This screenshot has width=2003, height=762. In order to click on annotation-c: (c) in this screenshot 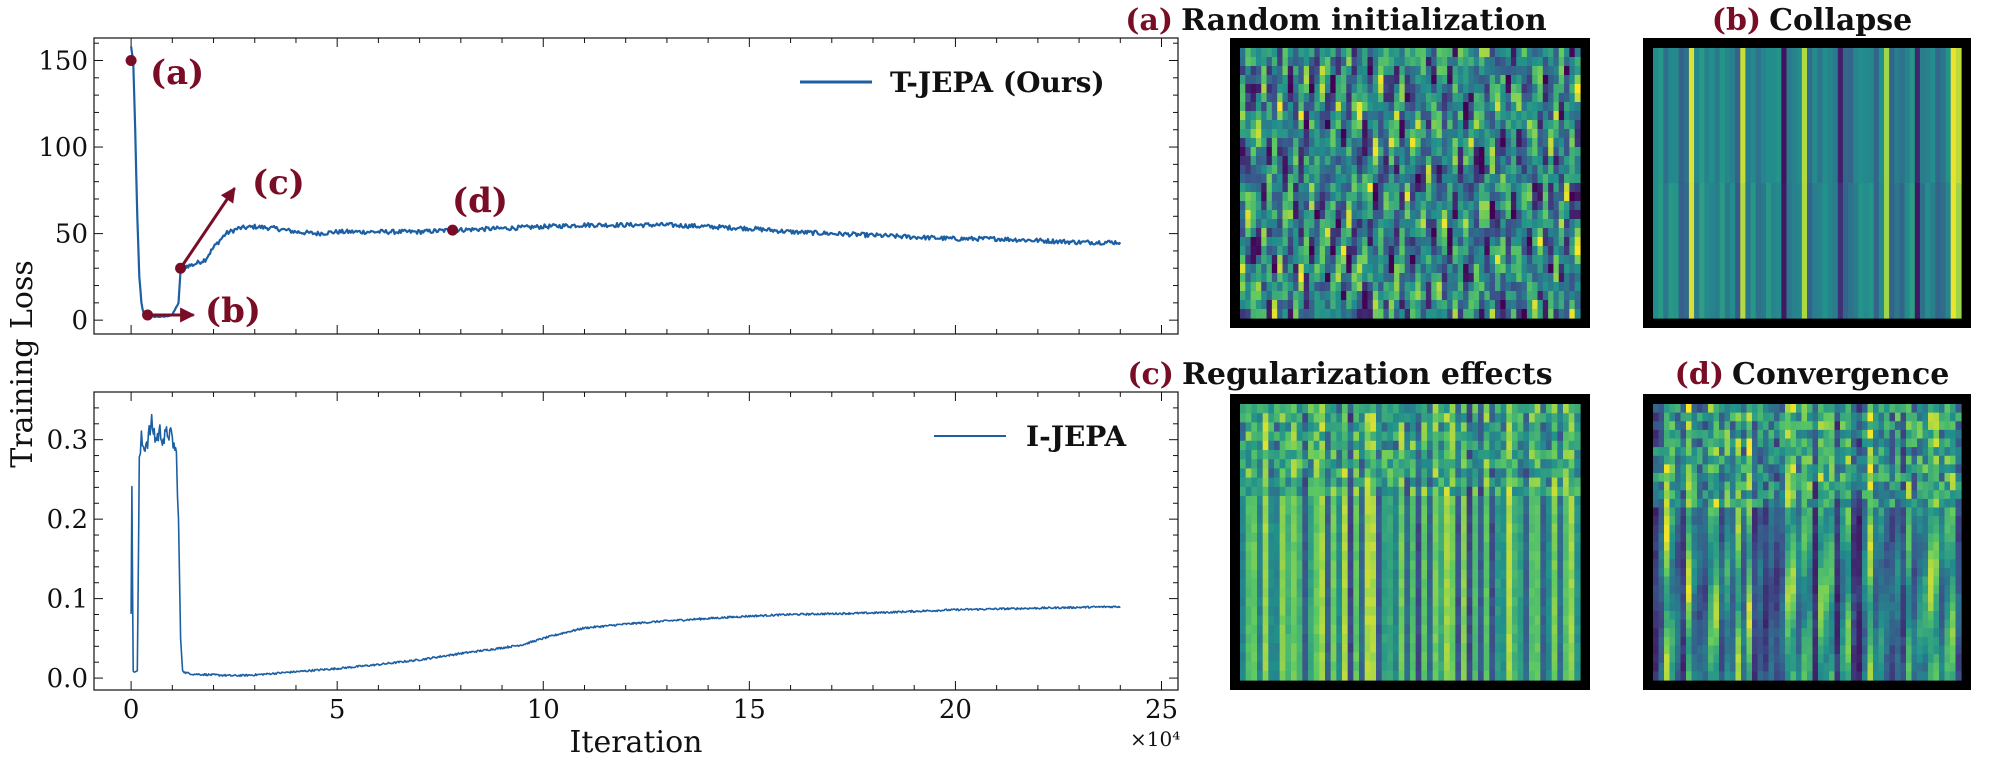, I will do `click(278, 183)`.